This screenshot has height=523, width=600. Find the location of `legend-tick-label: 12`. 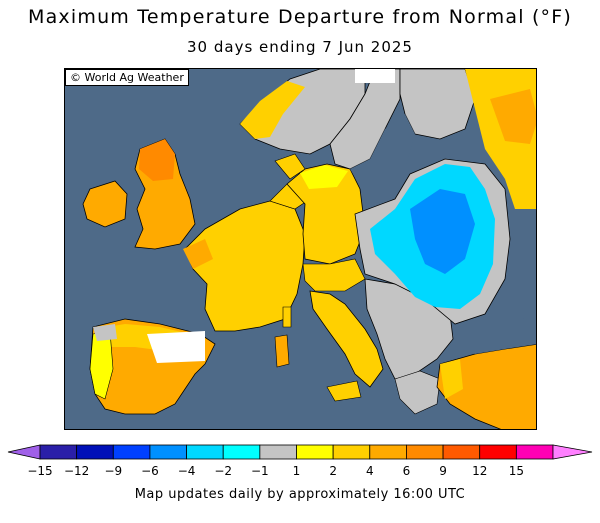

legend-tick-label: 12 is located at coordinates (479, 471).